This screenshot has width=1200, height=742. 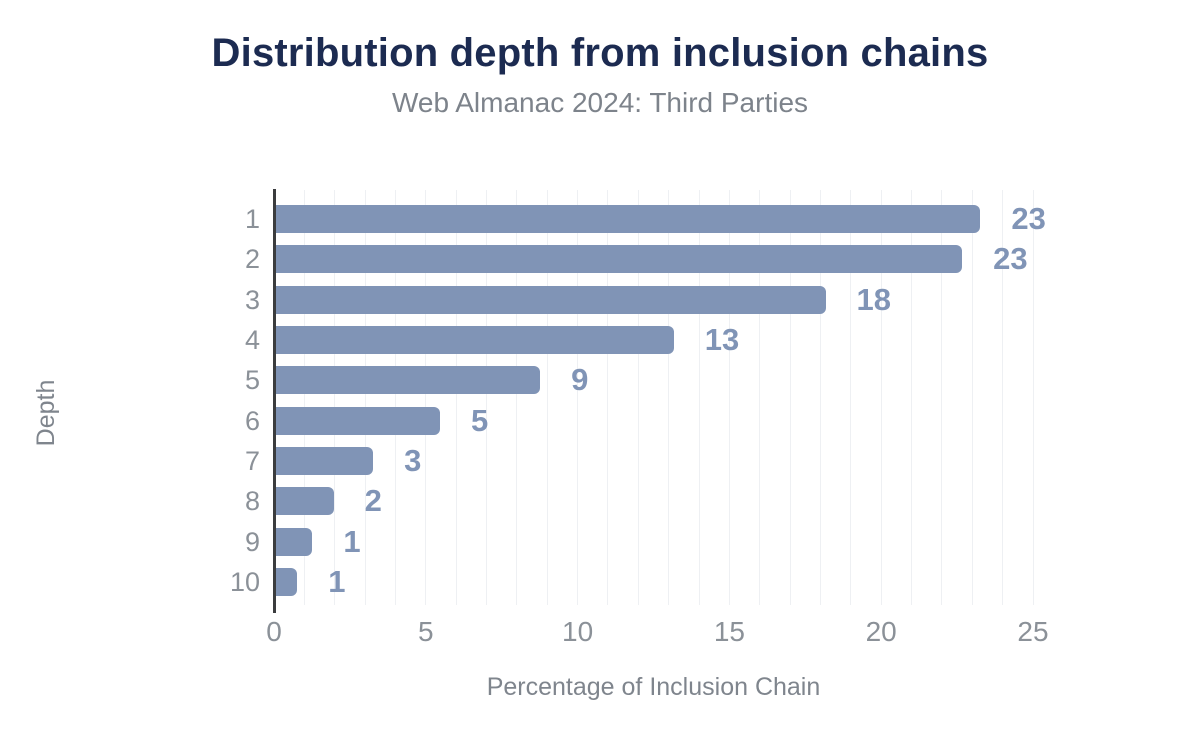 I want to click on x-tick-label: 0, so click(x=274, y=631).